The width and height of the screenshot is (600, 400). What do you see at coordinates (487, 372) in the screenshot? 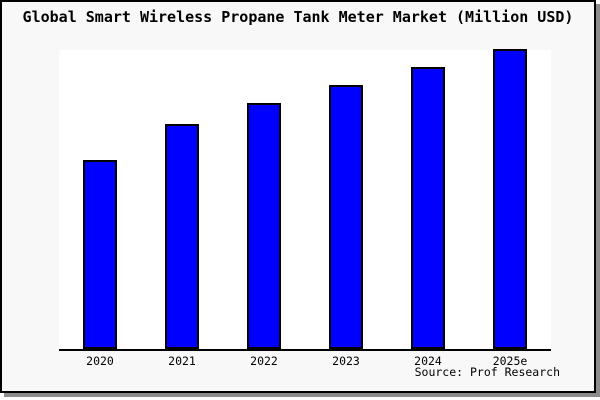
I see `source-credit: Source: Prof Research` at bounding box center [487, 372].